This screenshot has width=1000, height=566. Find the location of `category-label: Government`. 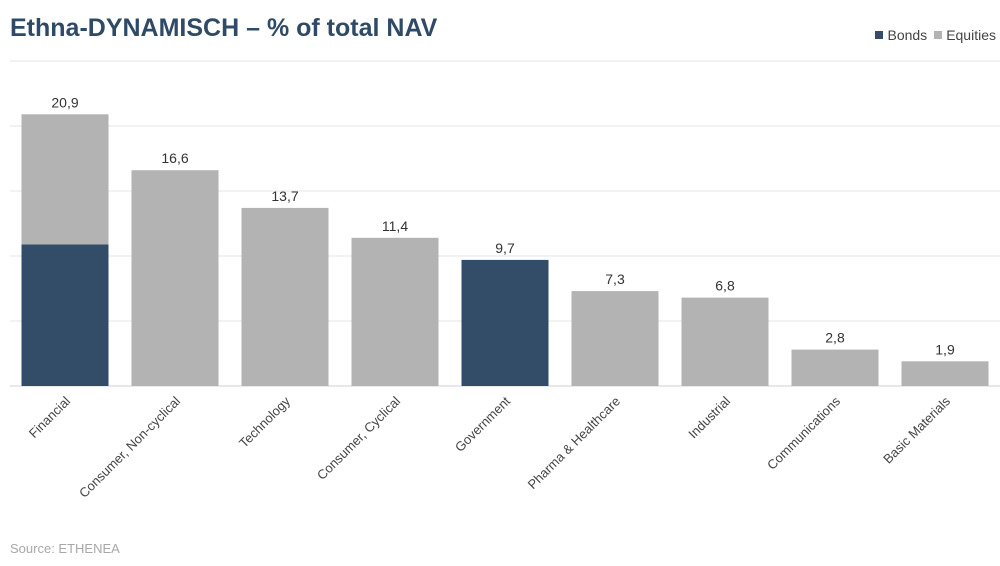

category-label: Government is located at coordinates (482, 423).